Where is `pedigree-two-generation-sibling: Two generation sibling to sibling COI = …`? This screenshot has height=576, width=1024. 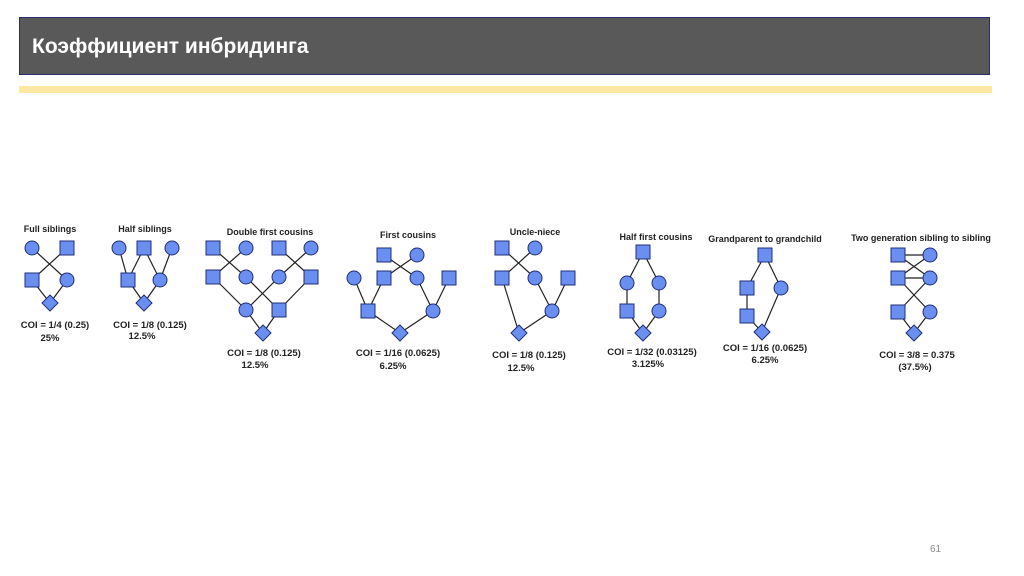 pedigree-two-generation-sibling: Two generation sibling to sibling COI = … is located at coordinates (920, 299).